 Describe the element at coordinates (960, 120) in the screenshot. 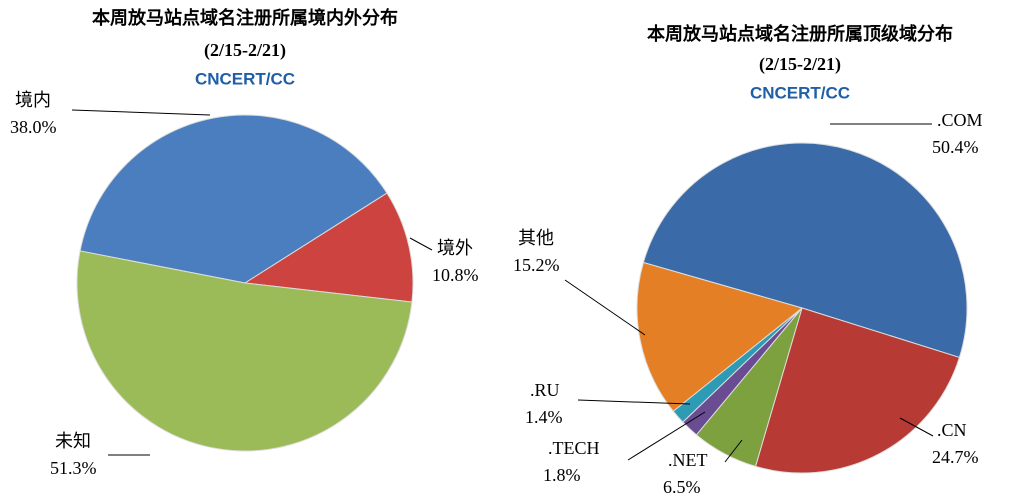

I see `slice-label: .COM` at that location.